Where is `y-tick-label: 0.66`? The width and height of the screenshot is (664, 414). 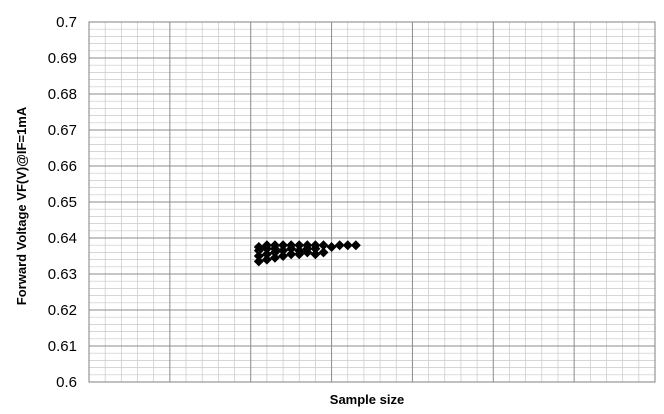
y-tick-label: 0.66 is located at coordinates (62, 166).